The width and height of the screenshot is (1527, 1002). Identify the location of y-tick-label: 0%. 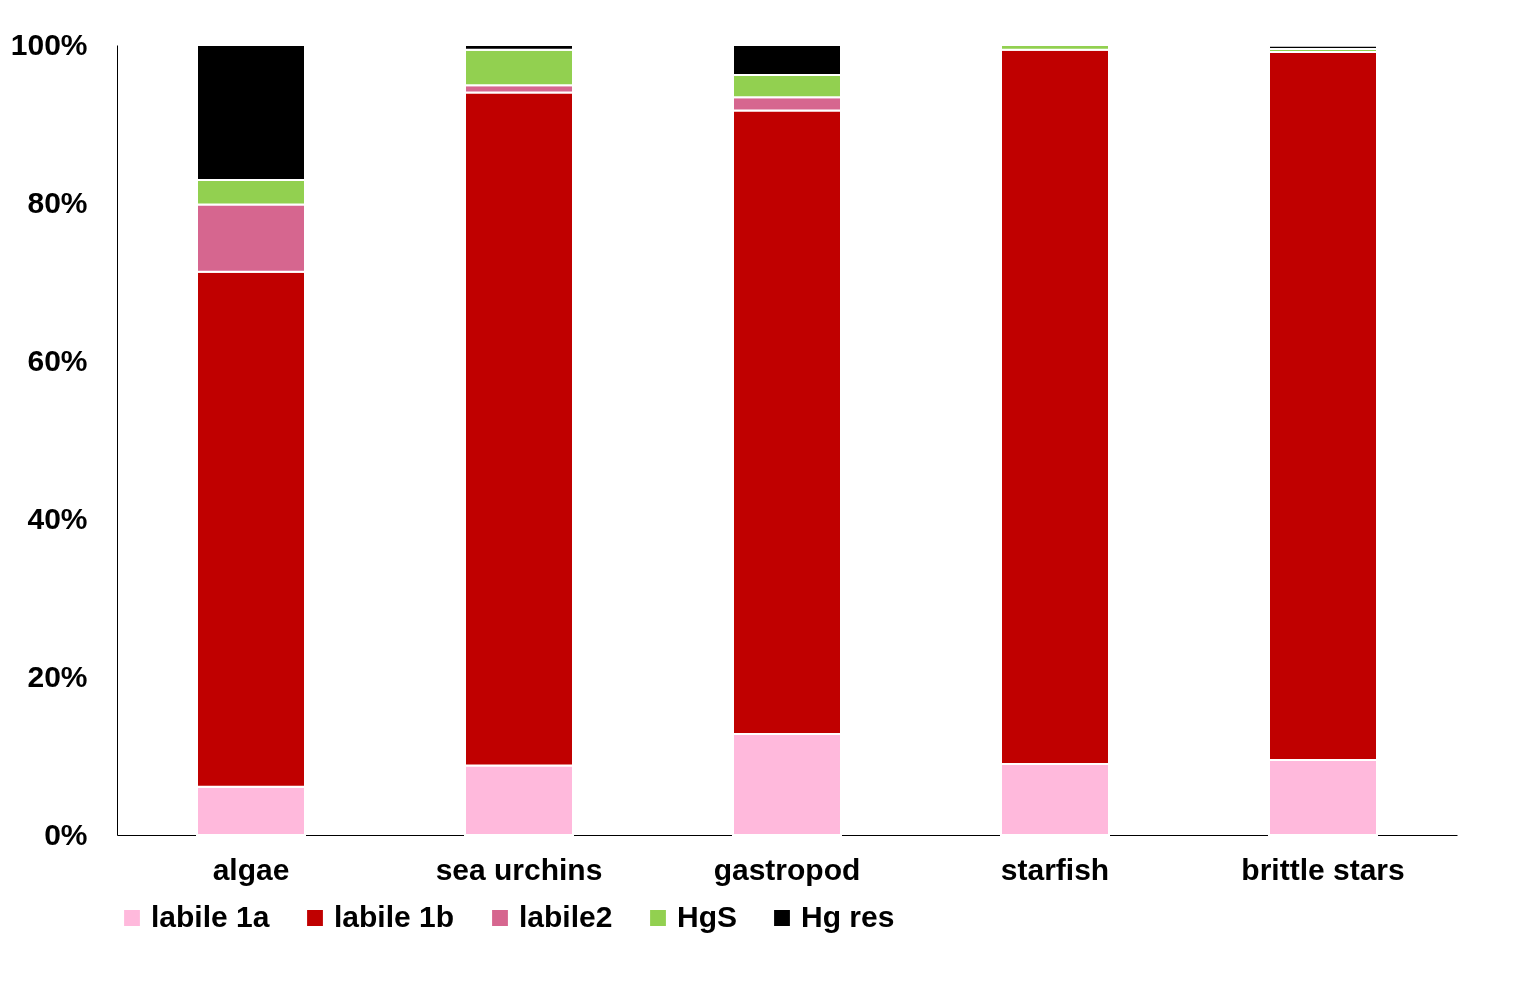
(66, 834).